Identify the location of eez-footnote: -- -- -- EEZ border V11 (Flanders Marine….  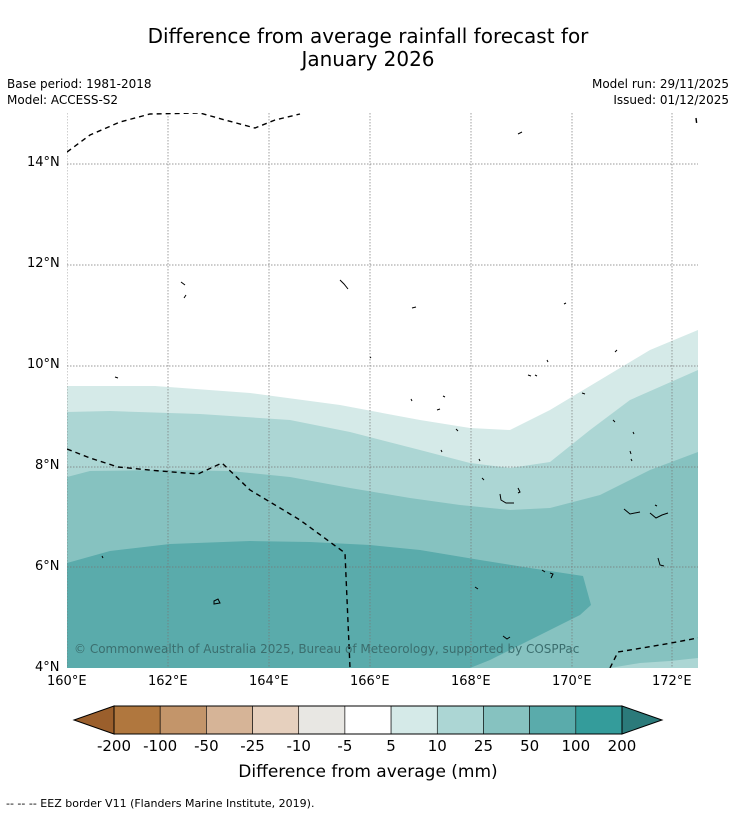
(160, 803).